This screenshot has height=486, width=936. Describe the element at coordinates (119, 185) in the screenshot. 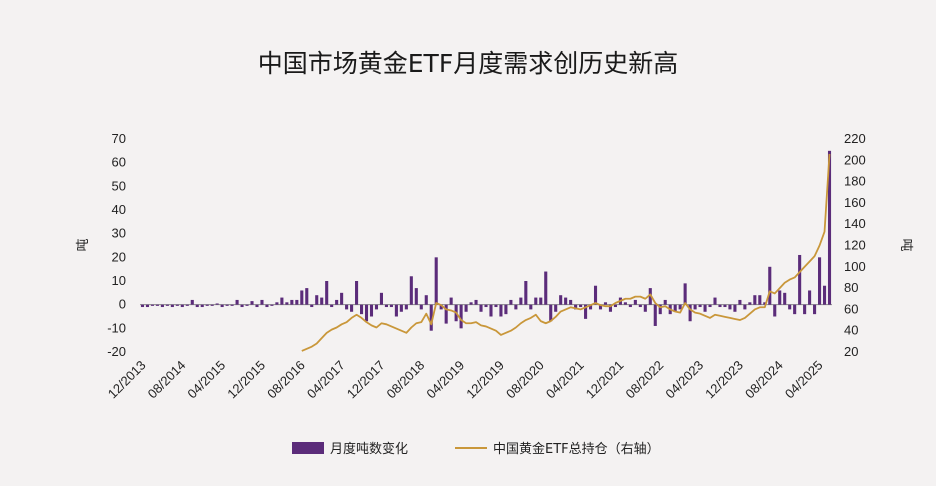

I see `left-tick-label: 50` at that location.